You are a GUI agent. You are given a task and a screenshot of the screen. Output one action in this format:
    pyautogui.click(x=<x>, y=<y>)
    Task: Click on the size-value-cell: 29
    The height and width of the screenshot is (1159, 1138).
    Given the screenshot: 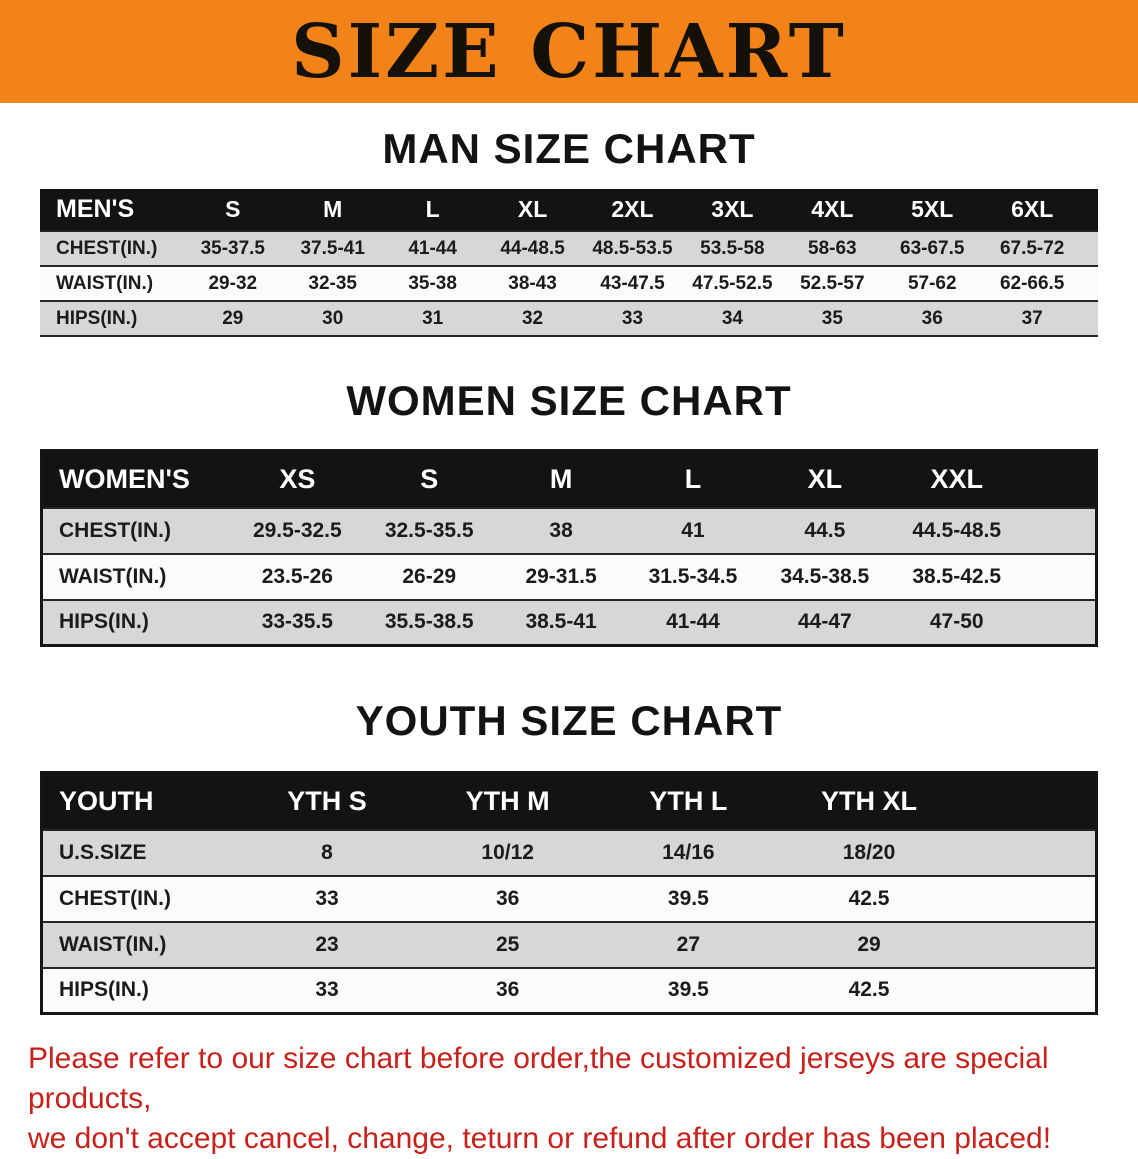 What is the action you would take?
    pyautogui.click(x=869, y=944)
    